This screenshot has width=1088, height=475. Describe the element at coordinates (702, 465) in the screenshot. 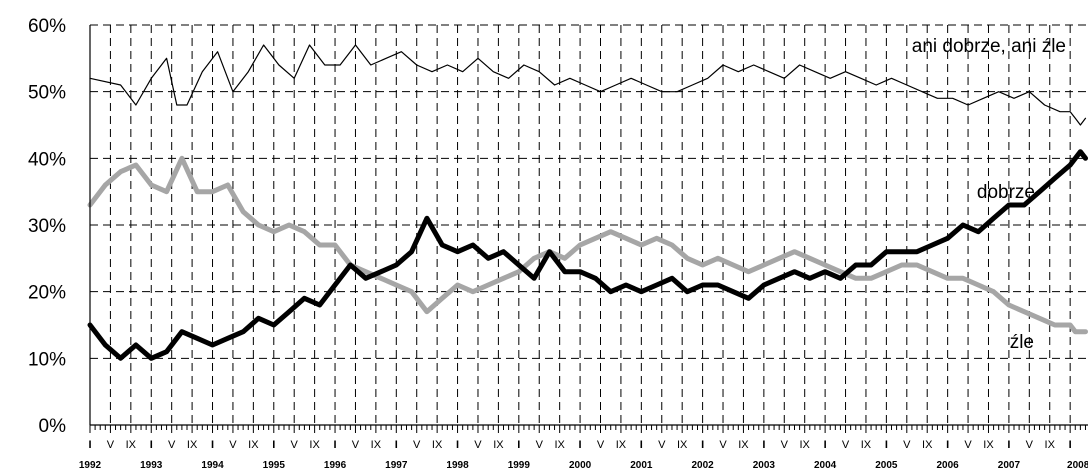

I see `x-year-label: 2002` at that location.